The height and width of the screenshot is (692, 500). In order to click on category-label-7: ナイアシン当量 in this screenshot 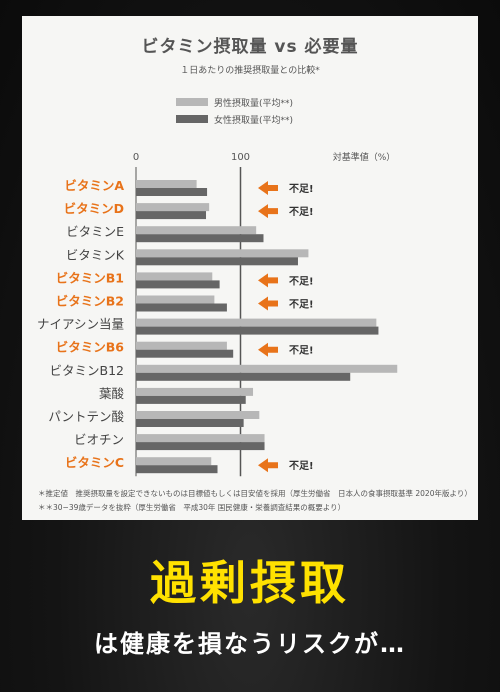, I will do `click(80, 324)`.